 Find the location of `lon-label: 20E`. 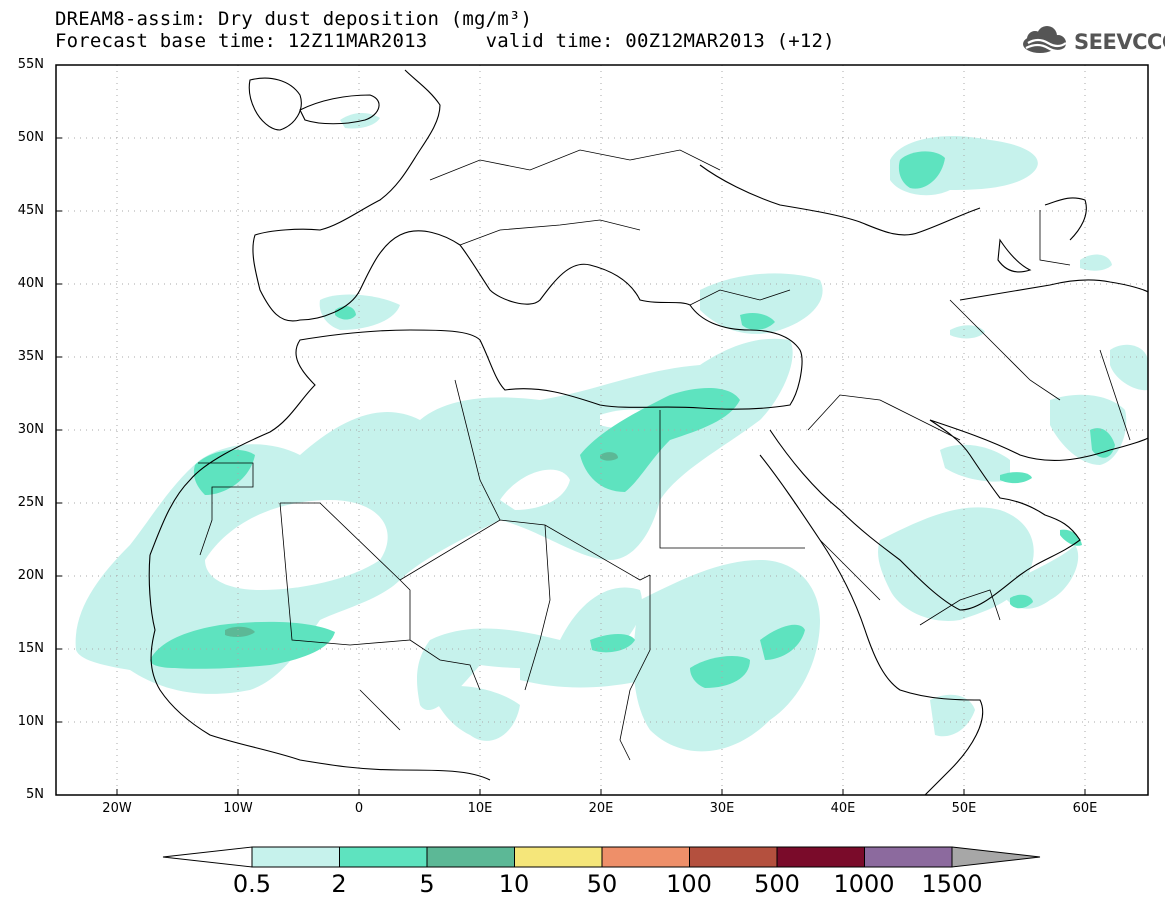

lon-label: 20E is located at coordinates (601, 808).